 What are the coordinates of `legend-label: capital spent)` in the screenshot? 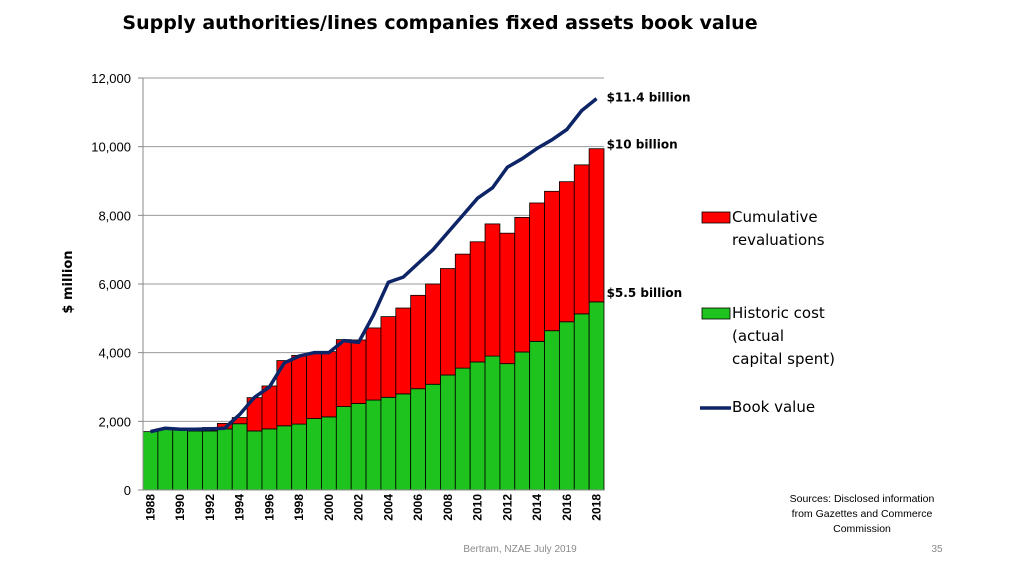 It's located at (783, 359).